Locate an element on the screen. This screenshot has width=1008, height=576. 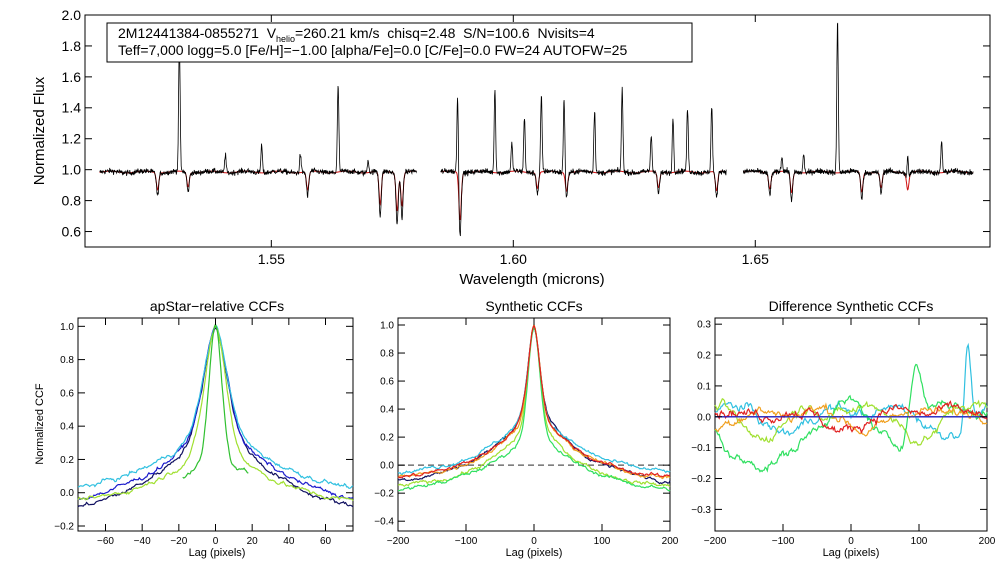
y-tick-label: −0.4 is located at coordinates (384, 522).